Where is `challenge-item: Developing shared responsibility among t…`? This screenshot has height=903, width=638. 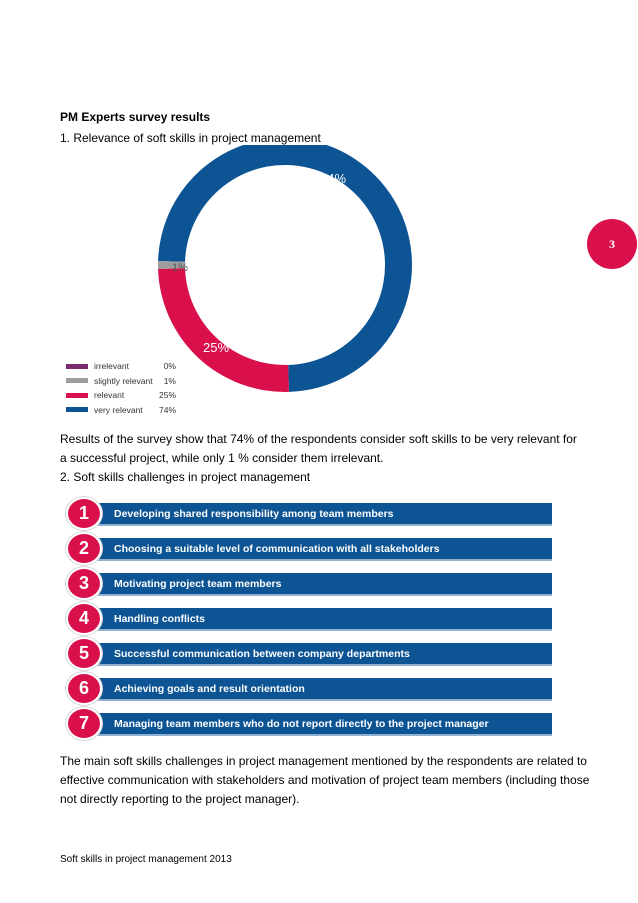 challenge-item: Developing shared responsibility among t… is located at coordinates (309, 513).